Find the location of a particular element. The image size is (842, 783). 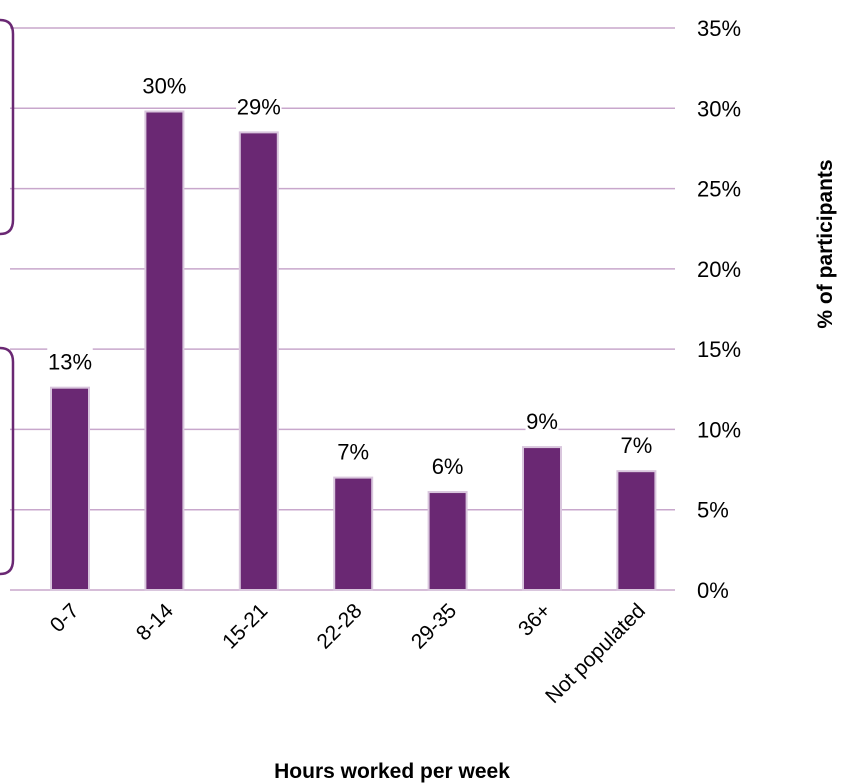

side-brackets is located at coordinates (7, 297).